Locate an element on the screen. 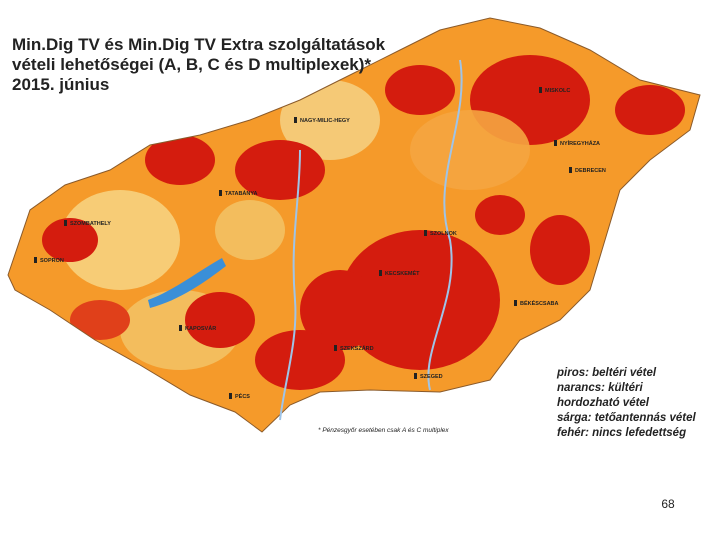  city-label: SZOMBATHELY is located at coordinates (90, 224).